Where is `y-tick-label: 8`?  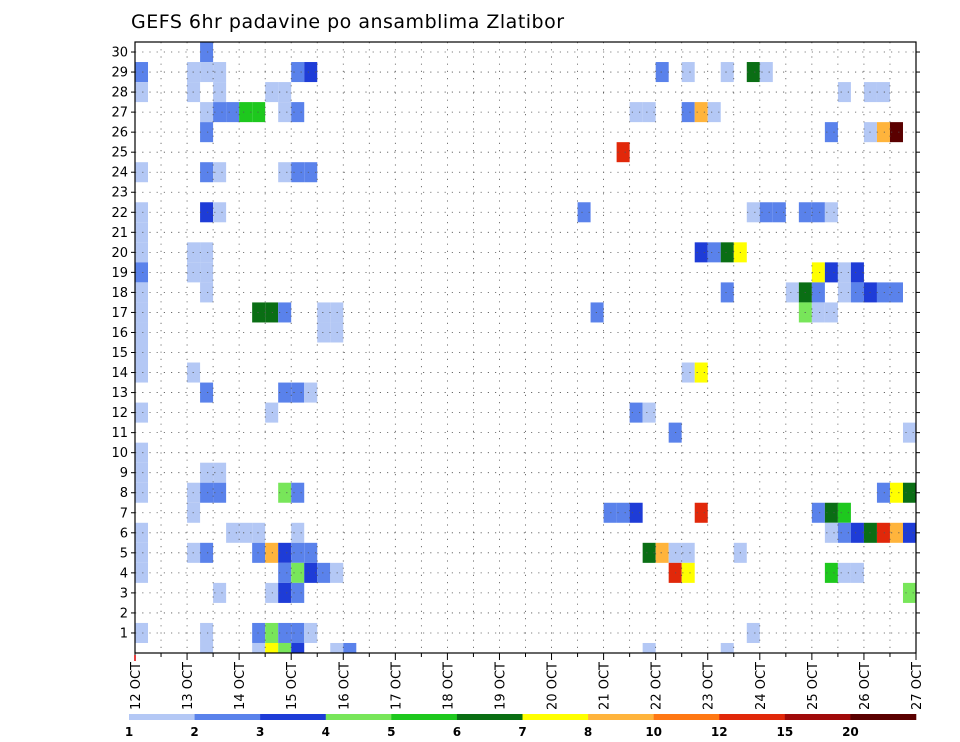
y-tick-label: 8 is located at coordinates (124, 493).